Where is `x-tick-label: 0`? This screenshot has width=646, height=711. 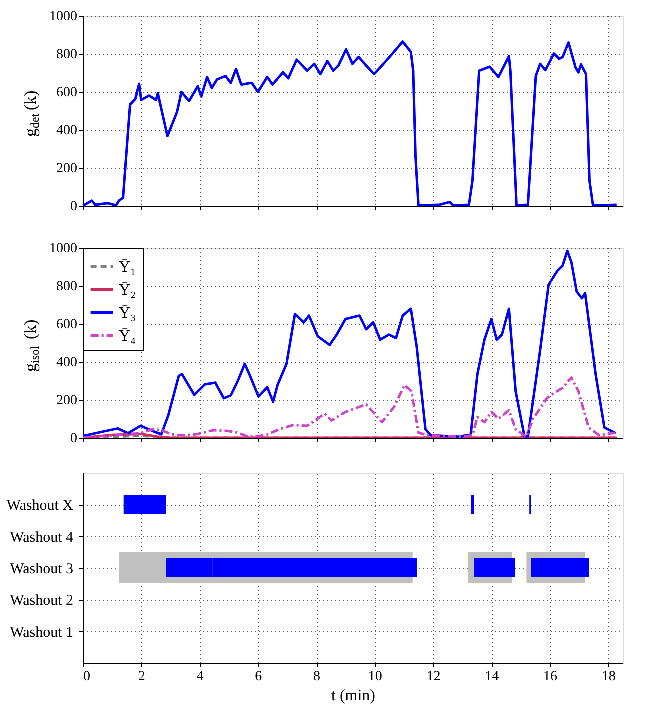
x-tick-label: 0 is located at coordinates (87, 677).